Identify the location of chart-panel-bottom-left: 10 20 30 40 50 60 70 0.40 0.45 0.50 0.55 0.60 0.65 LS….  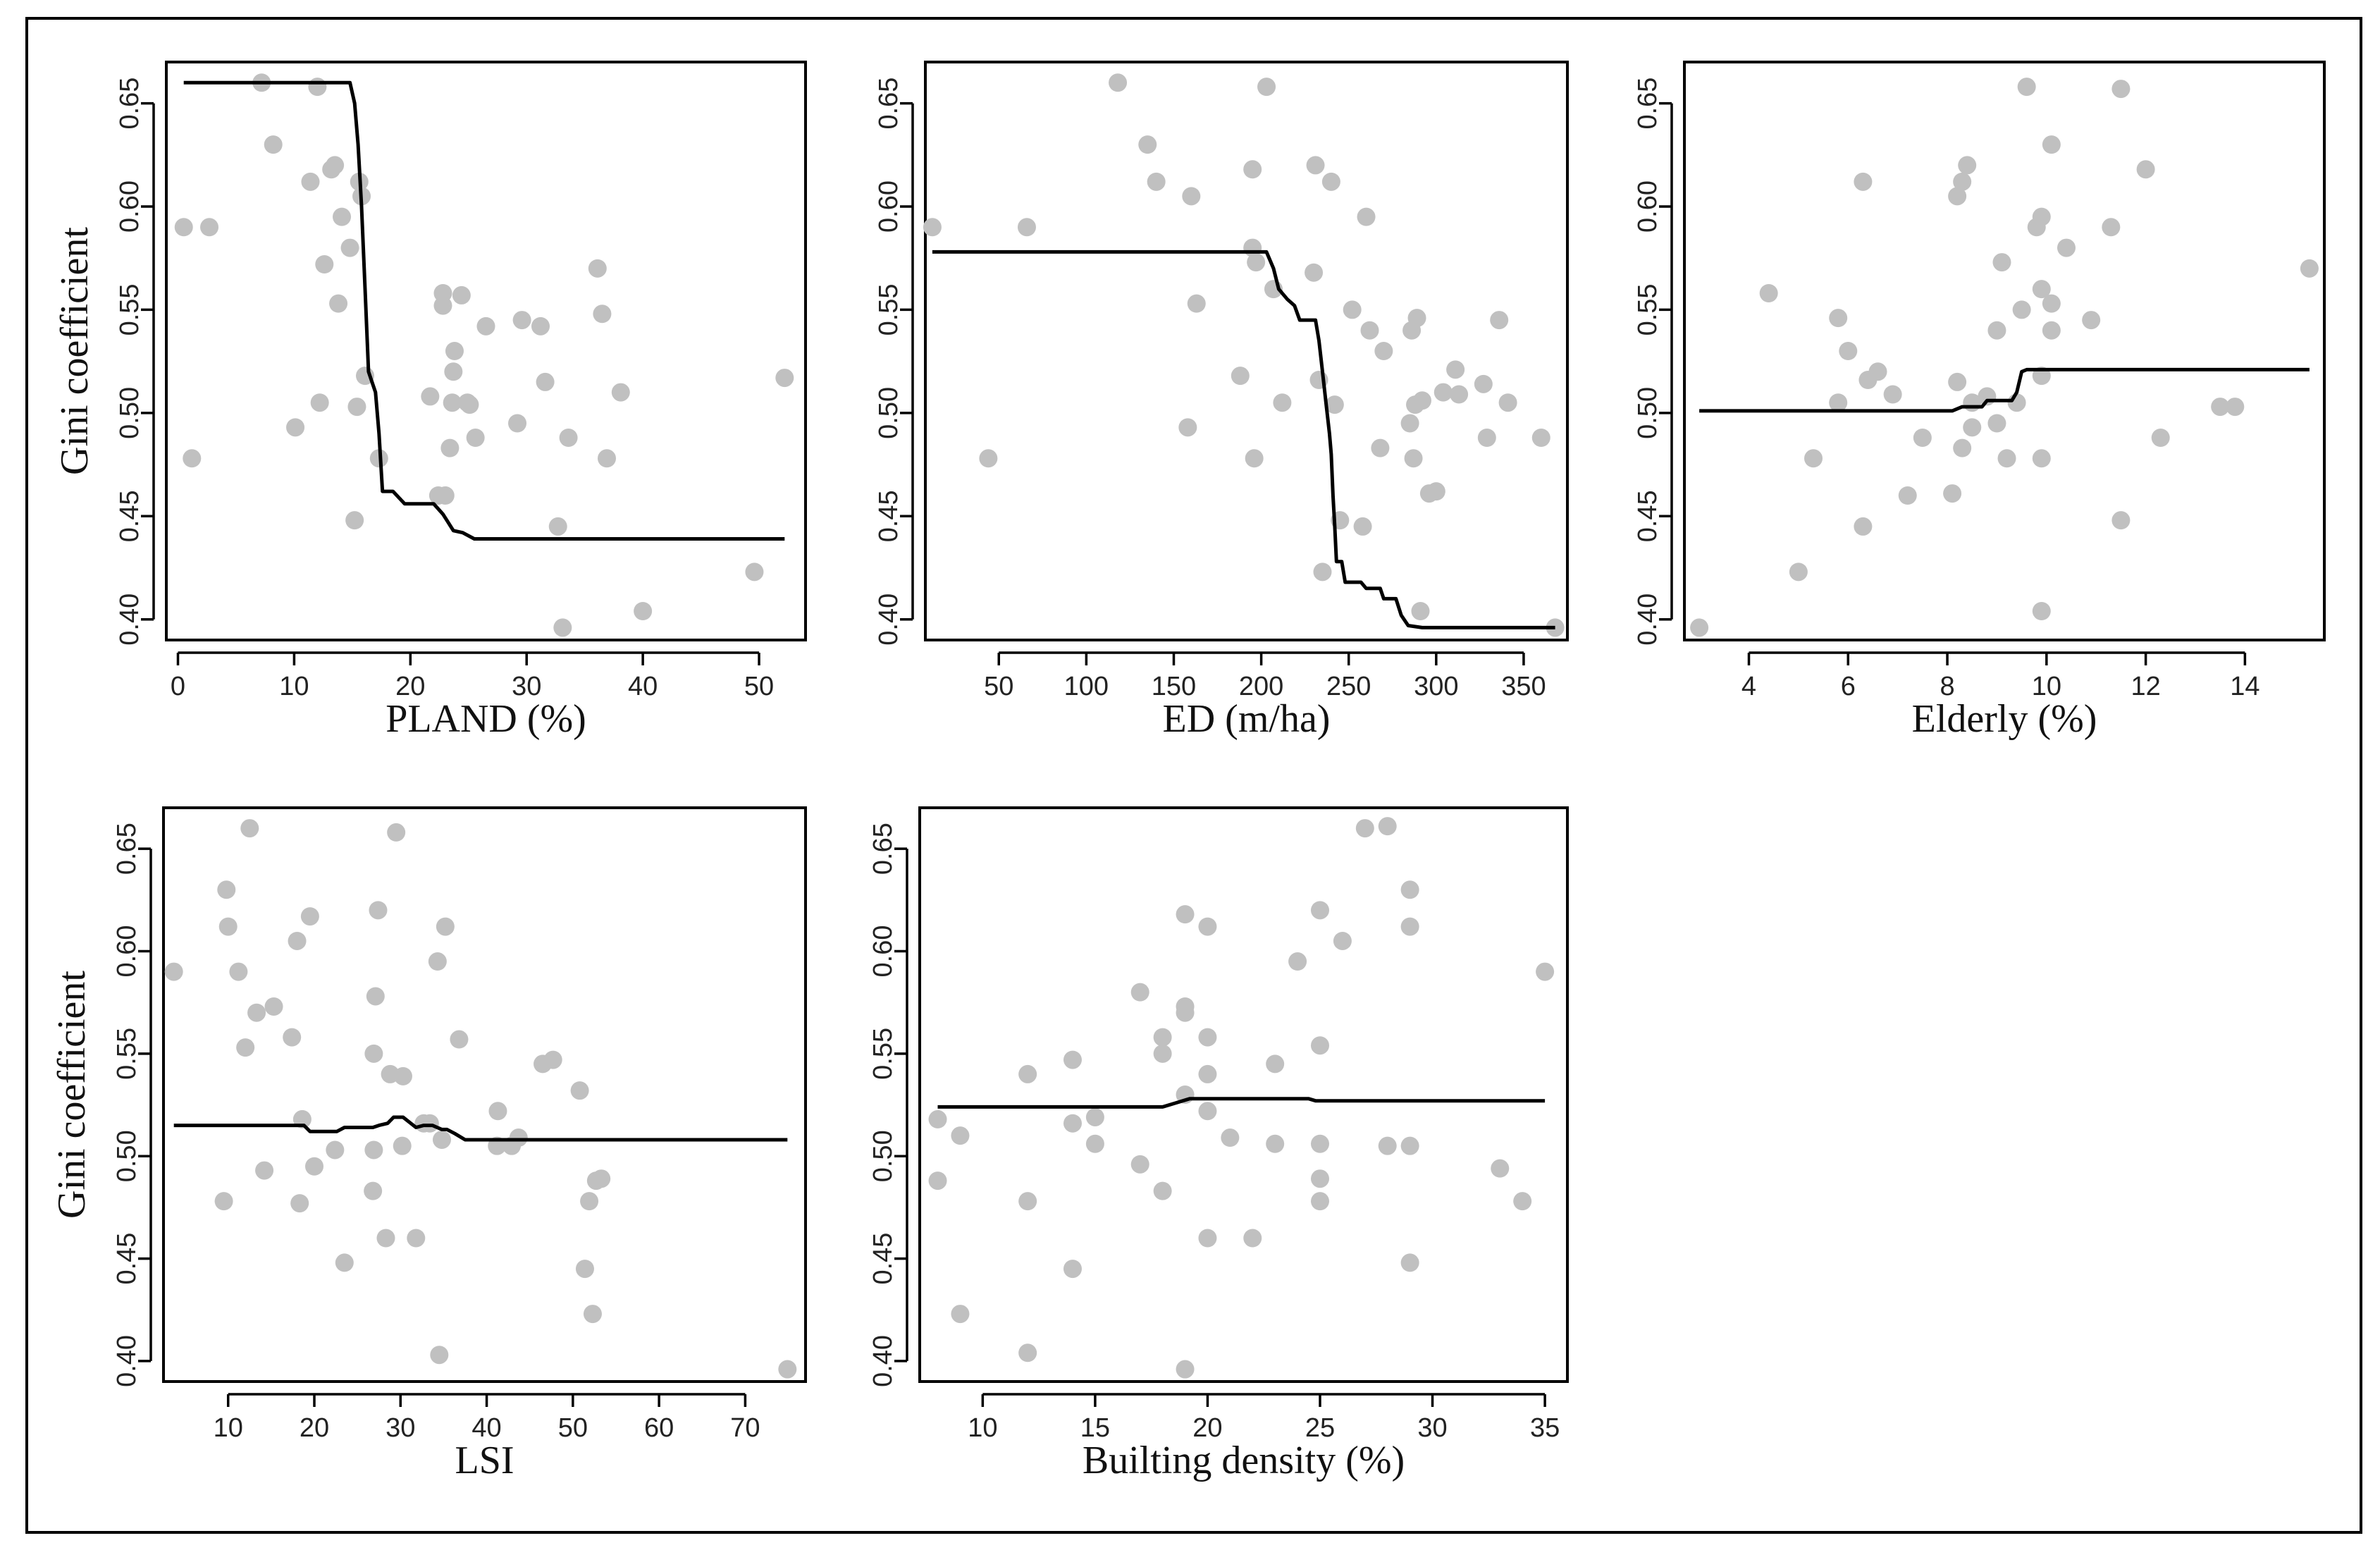
(429, 1144).